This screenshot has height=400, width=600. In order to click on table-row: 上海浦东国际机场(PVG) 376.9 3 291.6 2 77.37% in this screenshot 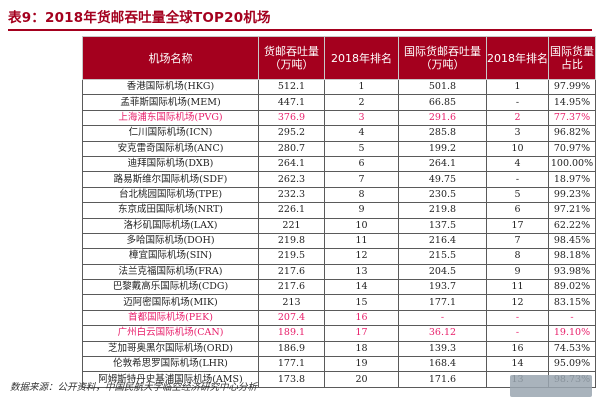, I will do `click(339, 118)`.